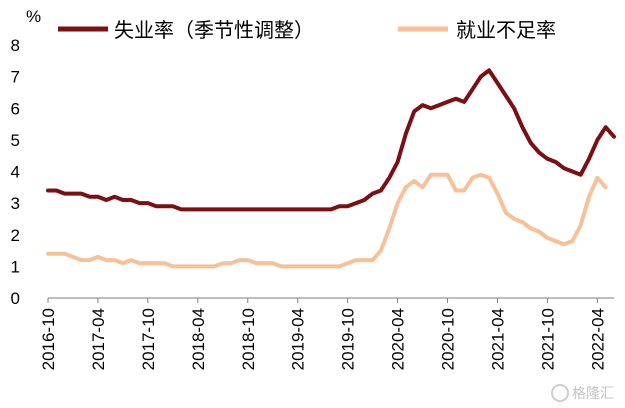 This screenshot has width=625, height=408. Describe the element at coordinates (15, 140) in the screenshot. I see `y-tick-label: 5` at that location.